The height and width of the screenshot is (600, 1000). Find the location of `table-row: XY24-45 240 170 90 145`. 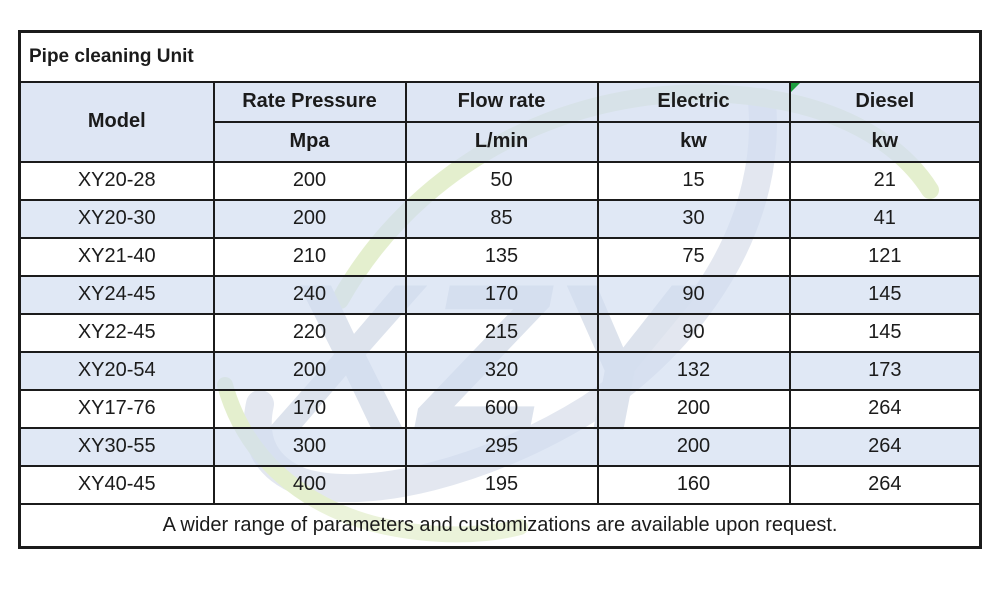

table-row: XY24-45 240 170 90 145 is located at coordinates (500, 294).